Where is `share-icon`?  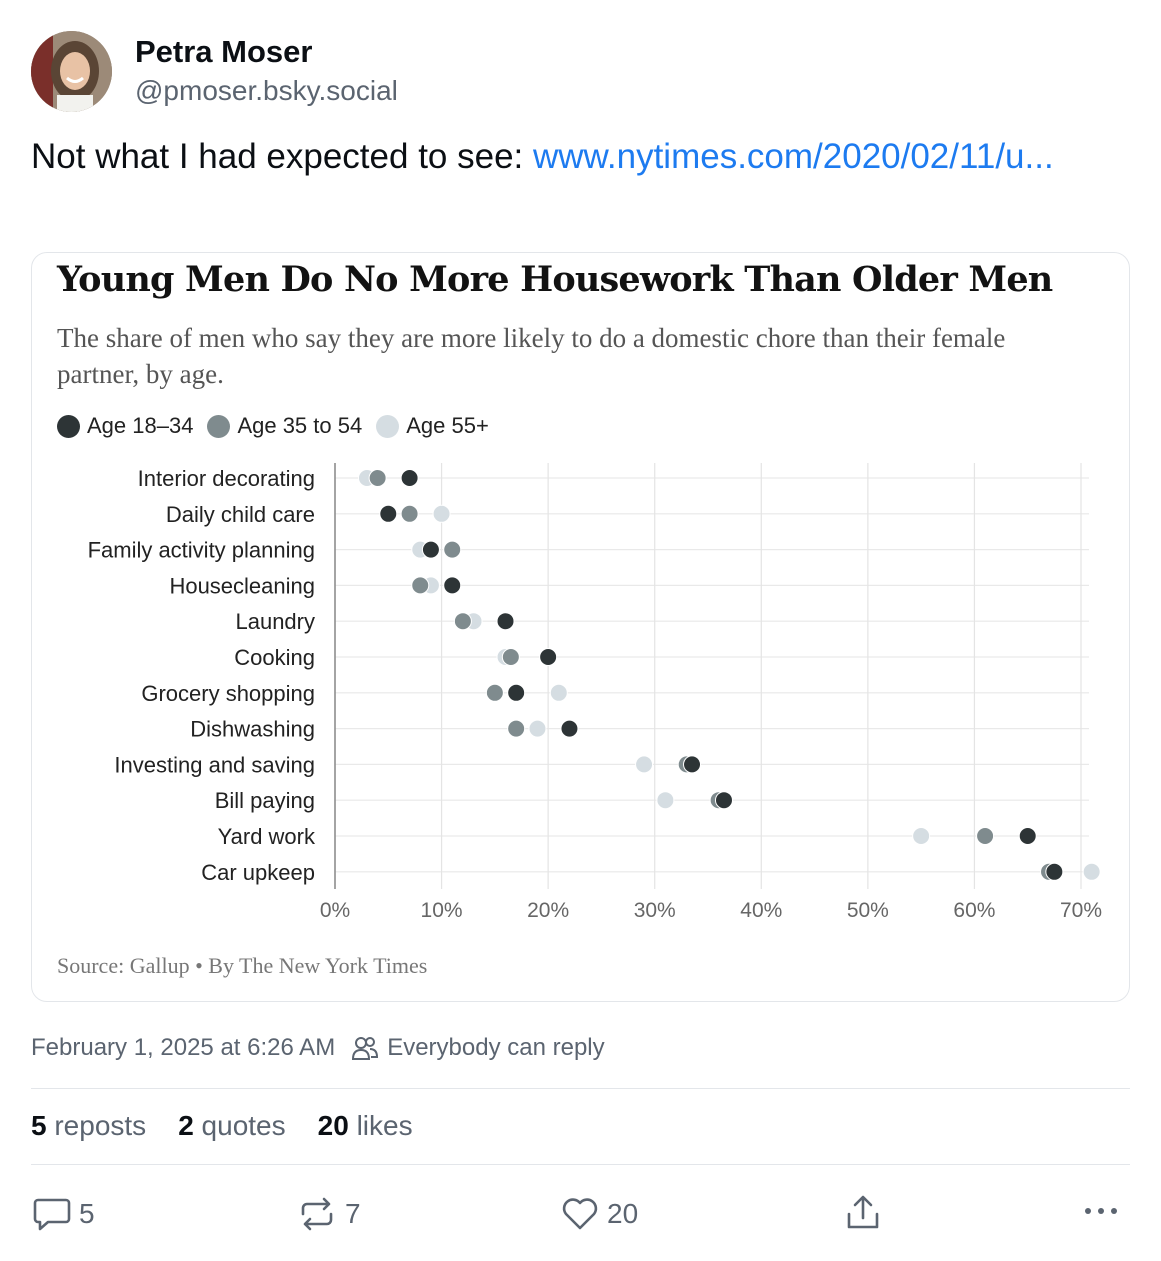 share-icon is located at coordinates (863, 1212).